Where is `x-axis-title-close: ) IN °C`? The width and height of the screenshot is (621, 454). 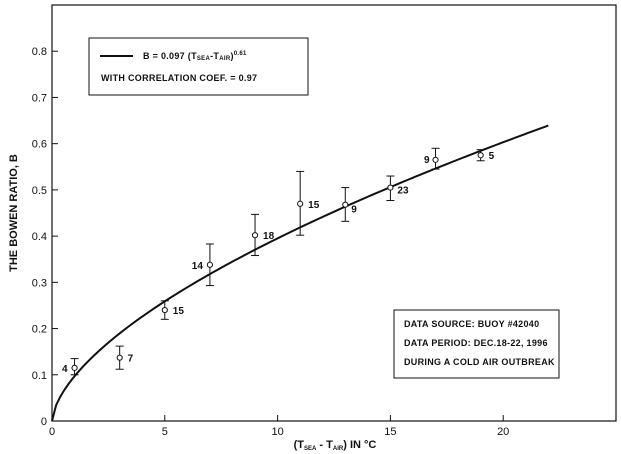 x-axis-title-close: ) IN °C is located at coordinates (359, 445).